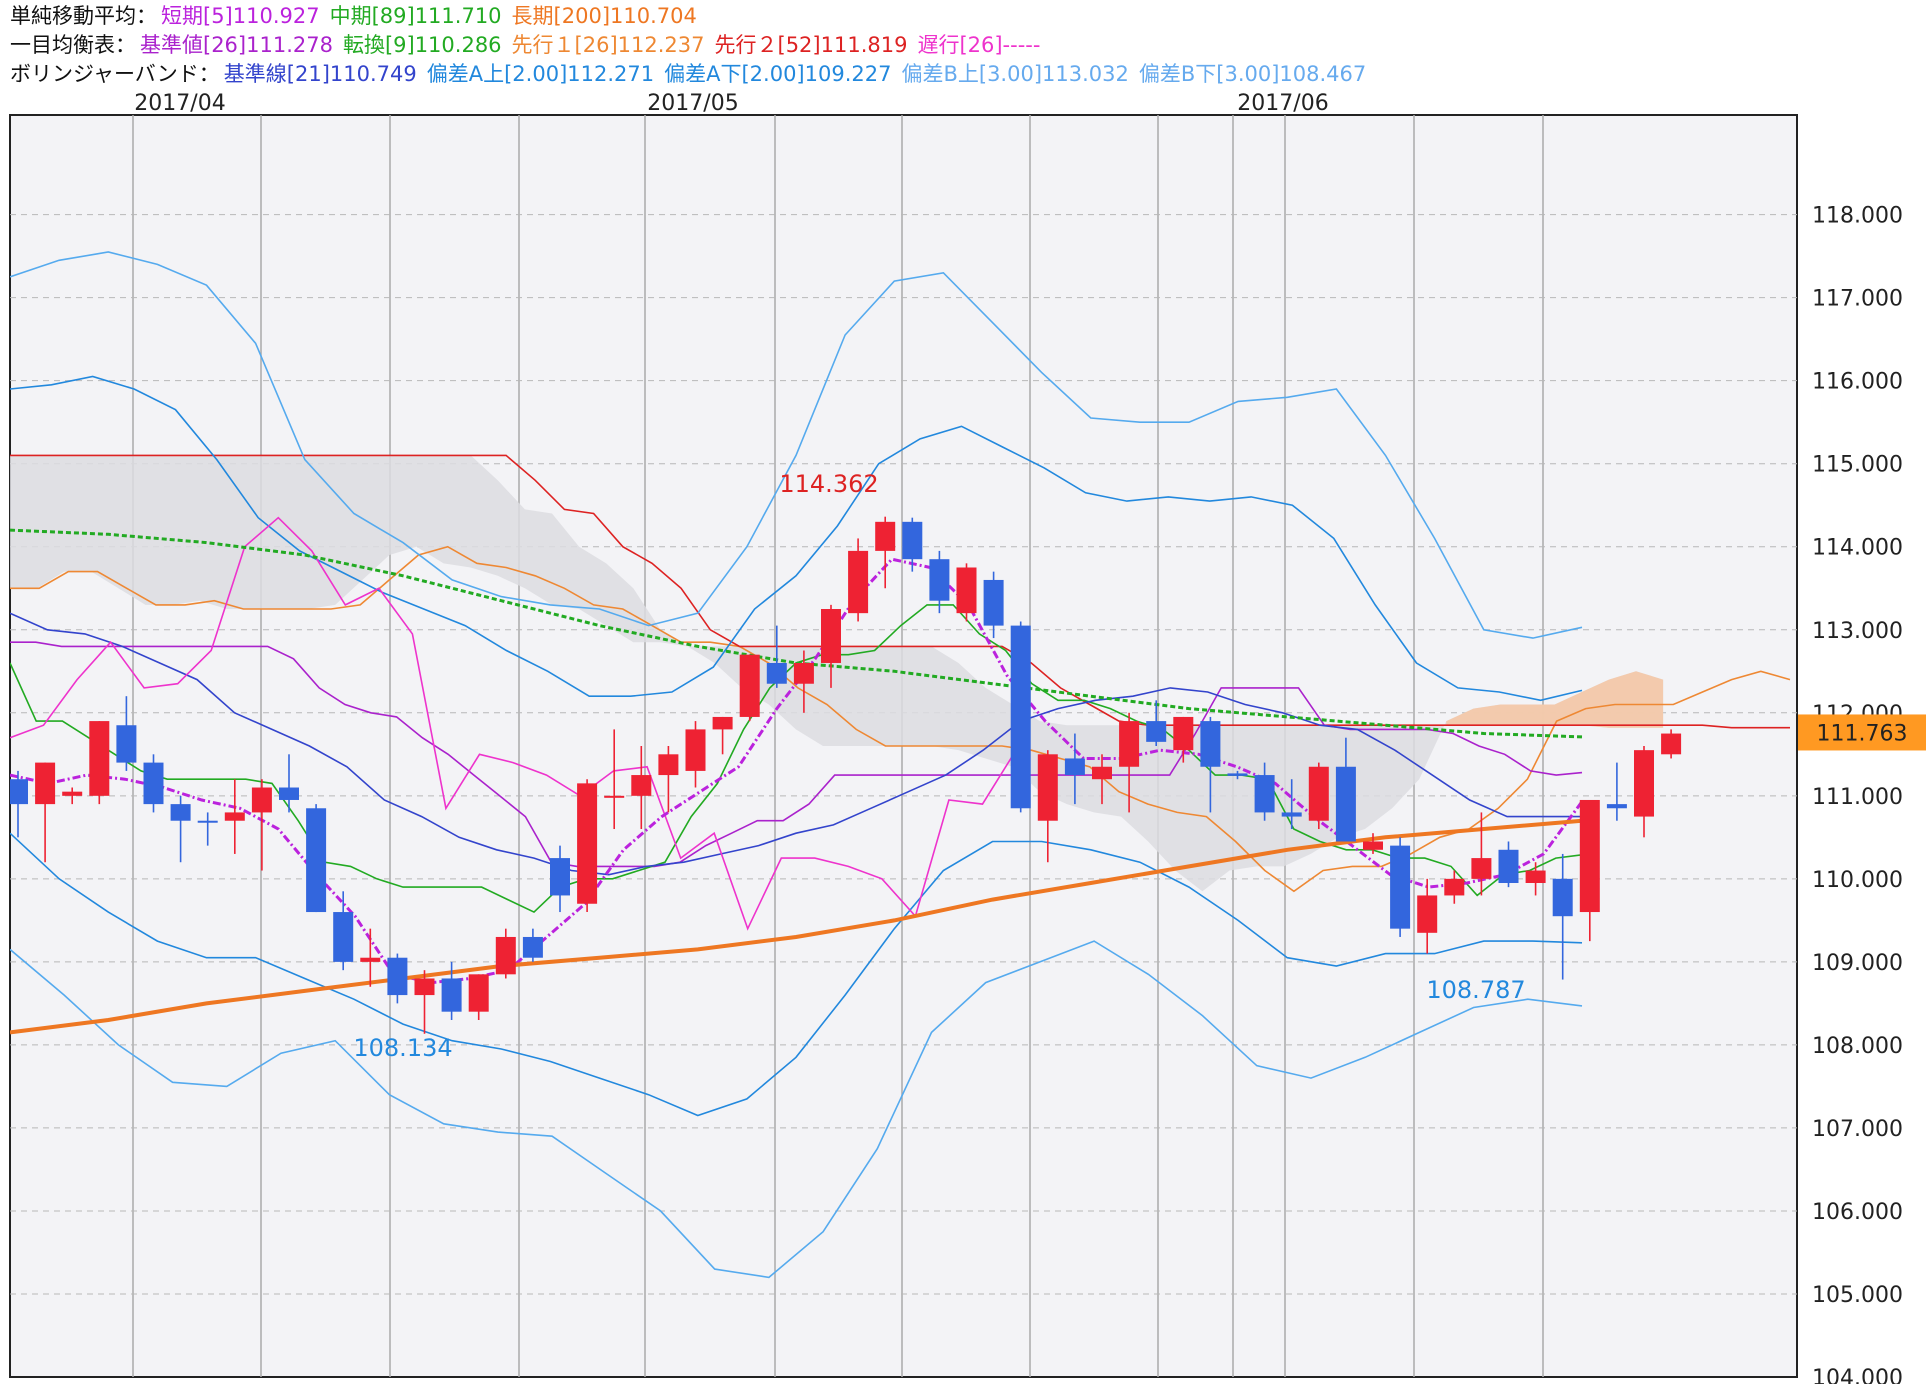 The width and height of the screenshot is (1930, 1384). I want to click on cloud-bullish-area, so click(1555, 699).